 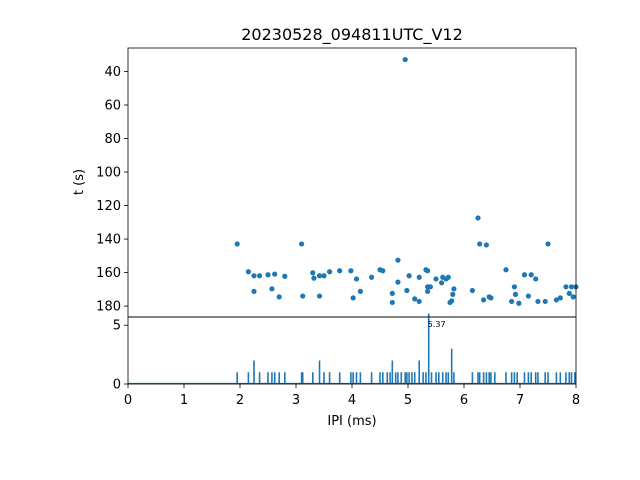 I want to click on scatter-y-tick-label: 180, so click(x=108, y=307).